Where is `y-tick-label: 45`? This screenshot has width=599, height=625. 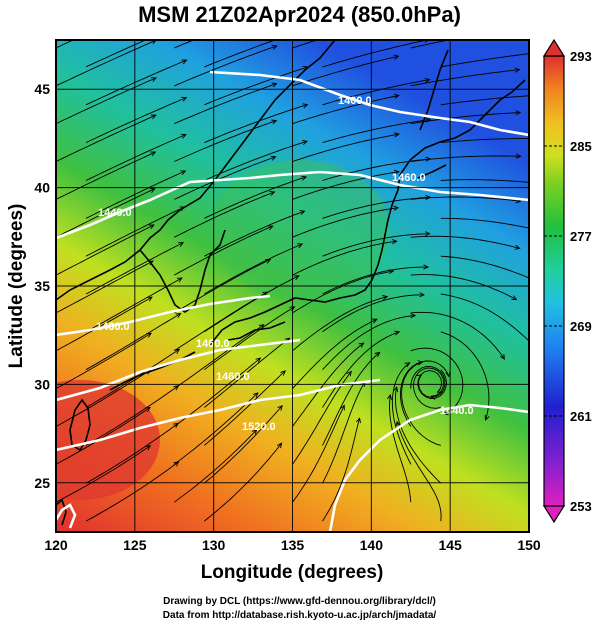
y-tick-label: 45 is located at coordinates (42, 89).